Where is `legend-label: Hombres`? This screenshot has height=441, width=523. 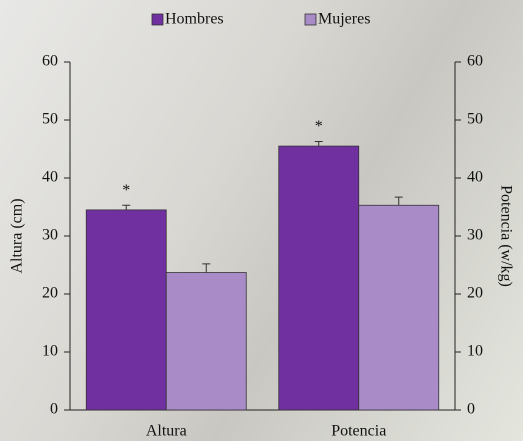
legend-label: Hombres is located at coordinates (194, 19).